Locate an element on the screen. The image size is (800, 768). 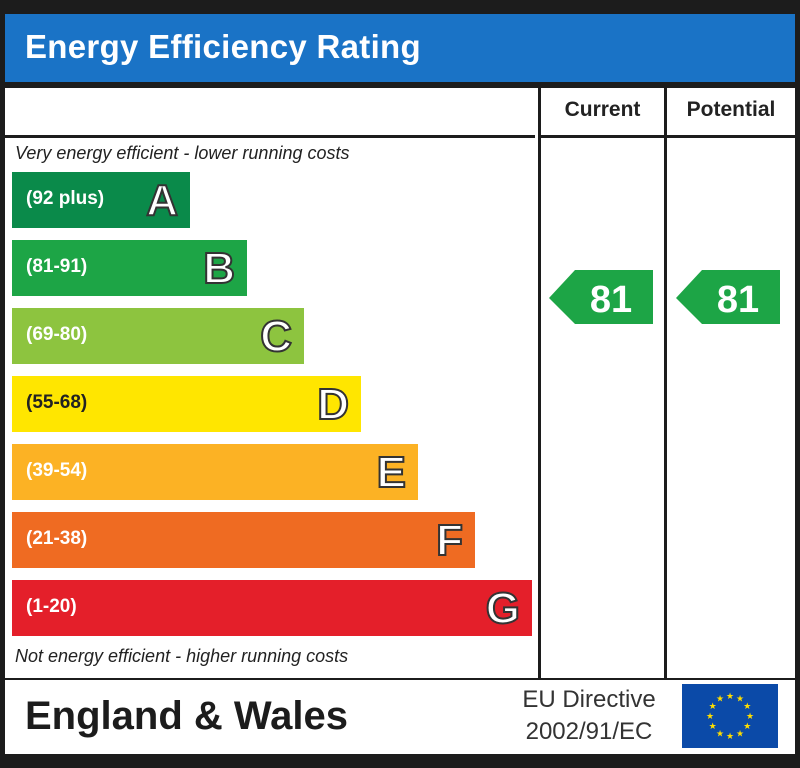
chart-title: Energy Efficiency Rating is located at coordinates (223, 46).